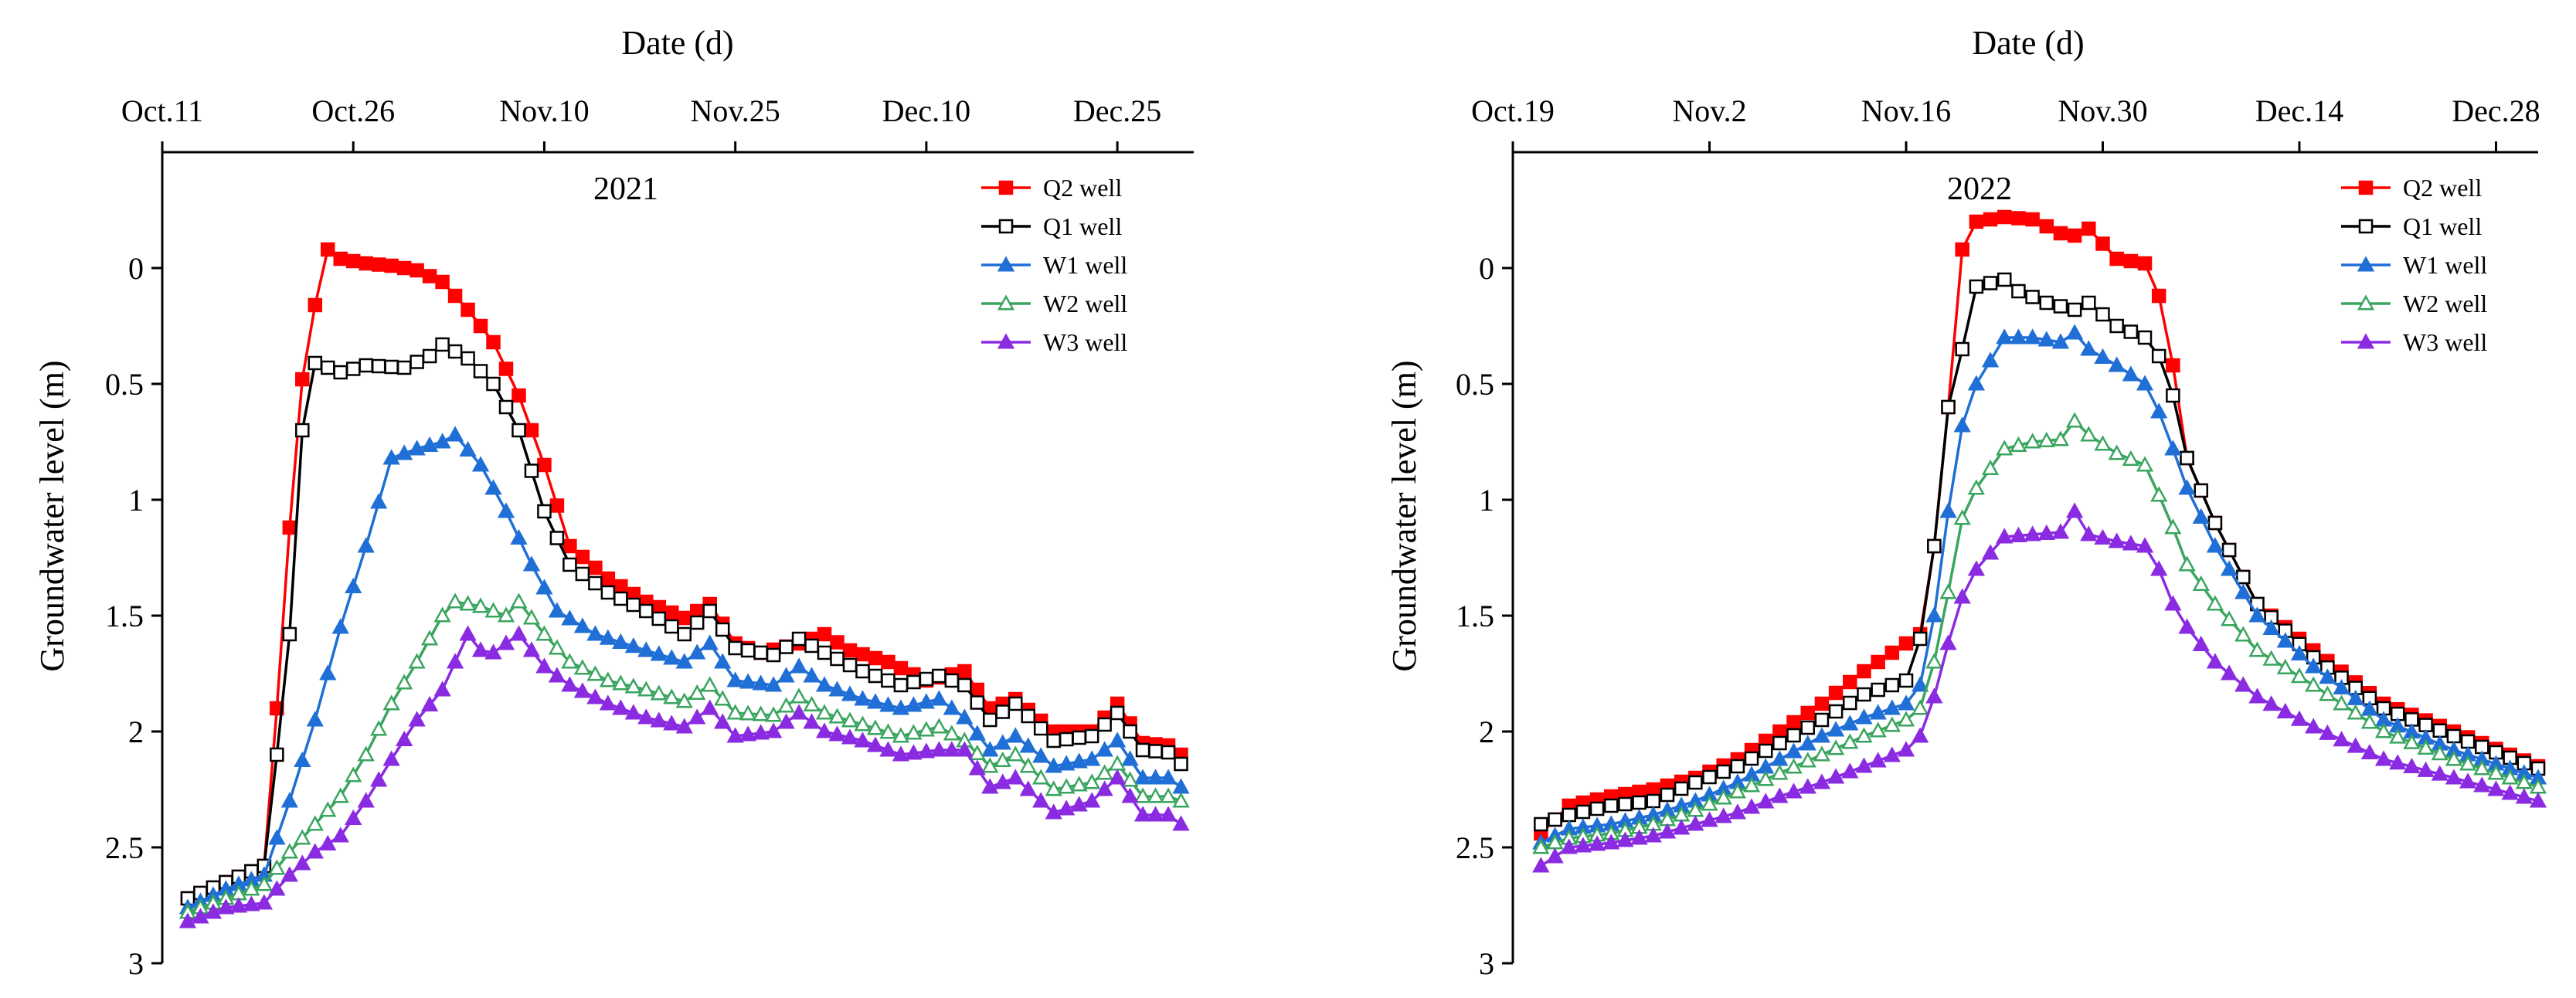 The width and height of the screenshot is (2576, 998). Describe the element at coordinates (136, 963) in the screenshot. I see `y-tick-label: 3` at that location.